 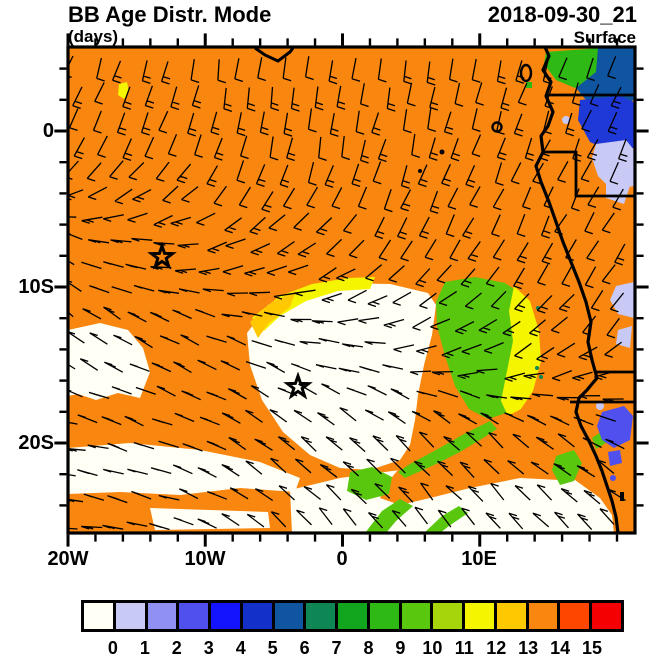 What do you see at coordinates (400, 648) in the screenshot?
I see `colorbar-tick-label: 9` at bounding box center [400, 648].